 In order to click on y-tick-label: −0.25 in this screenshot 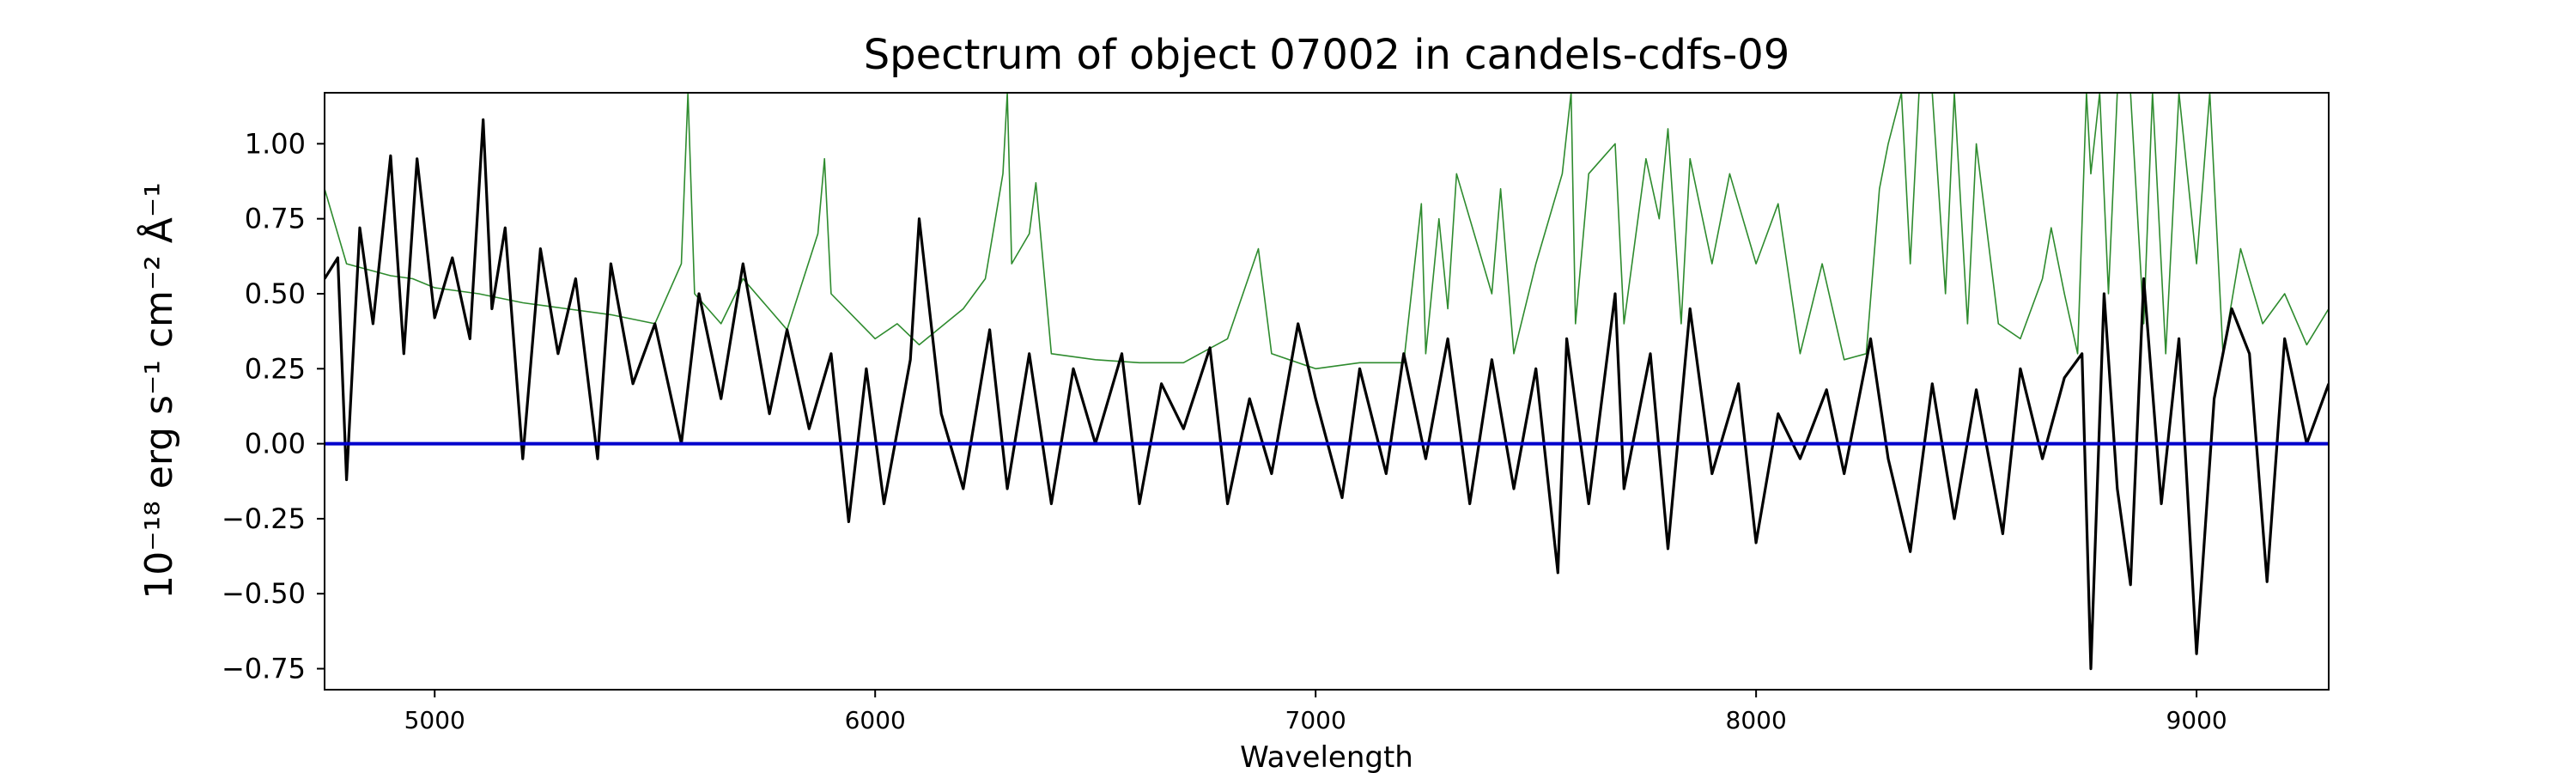, I will do `click(264, 518)`.